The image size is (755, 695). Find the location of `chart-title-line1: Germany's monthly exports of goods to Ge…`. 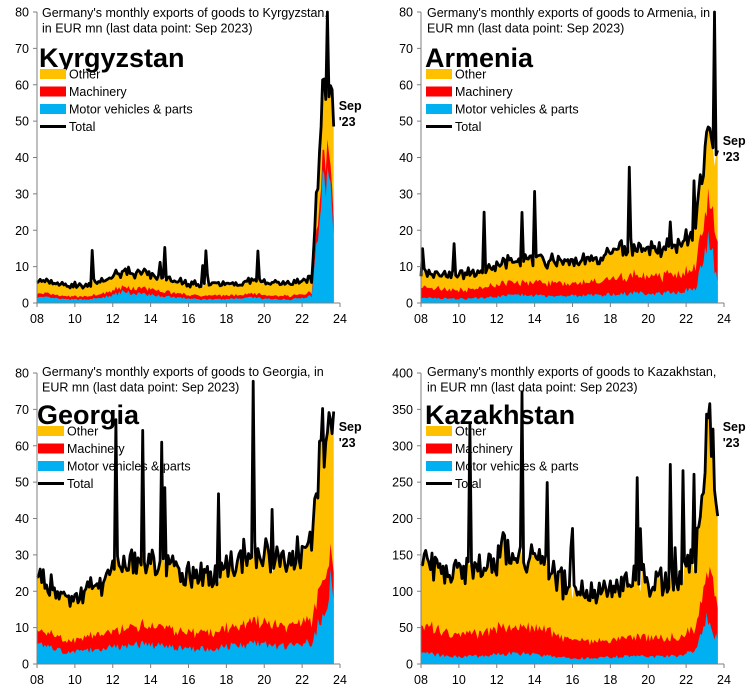

chart-title-line1: Germany's monthly exports of goods to Ge… is located at coordinates (183, 372).